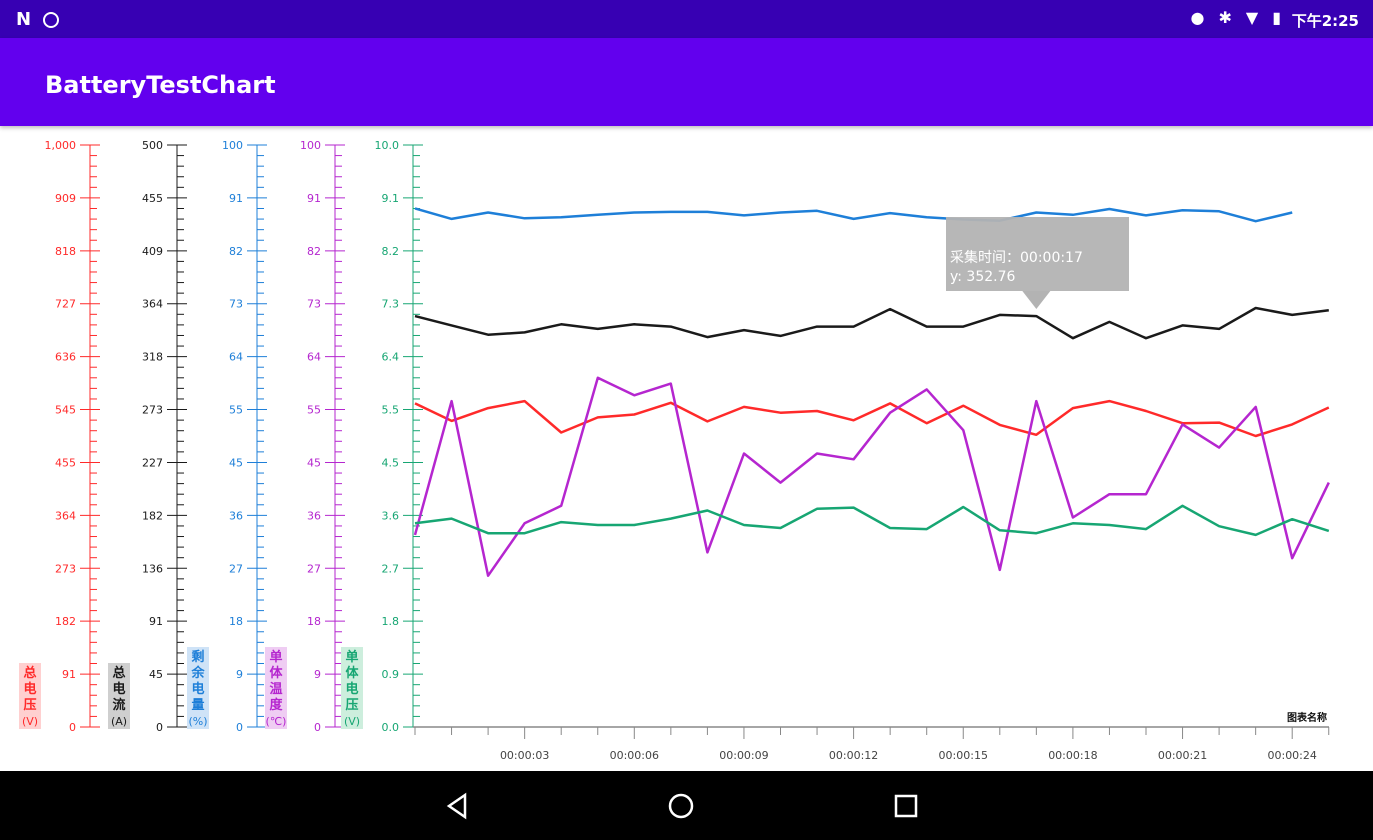 Image resolution: width=1373 pixels, height=840 pixels. Describe the element at coordinates (197, 657) in the screenshot. I see `axis-title-char: 剩` at that location.